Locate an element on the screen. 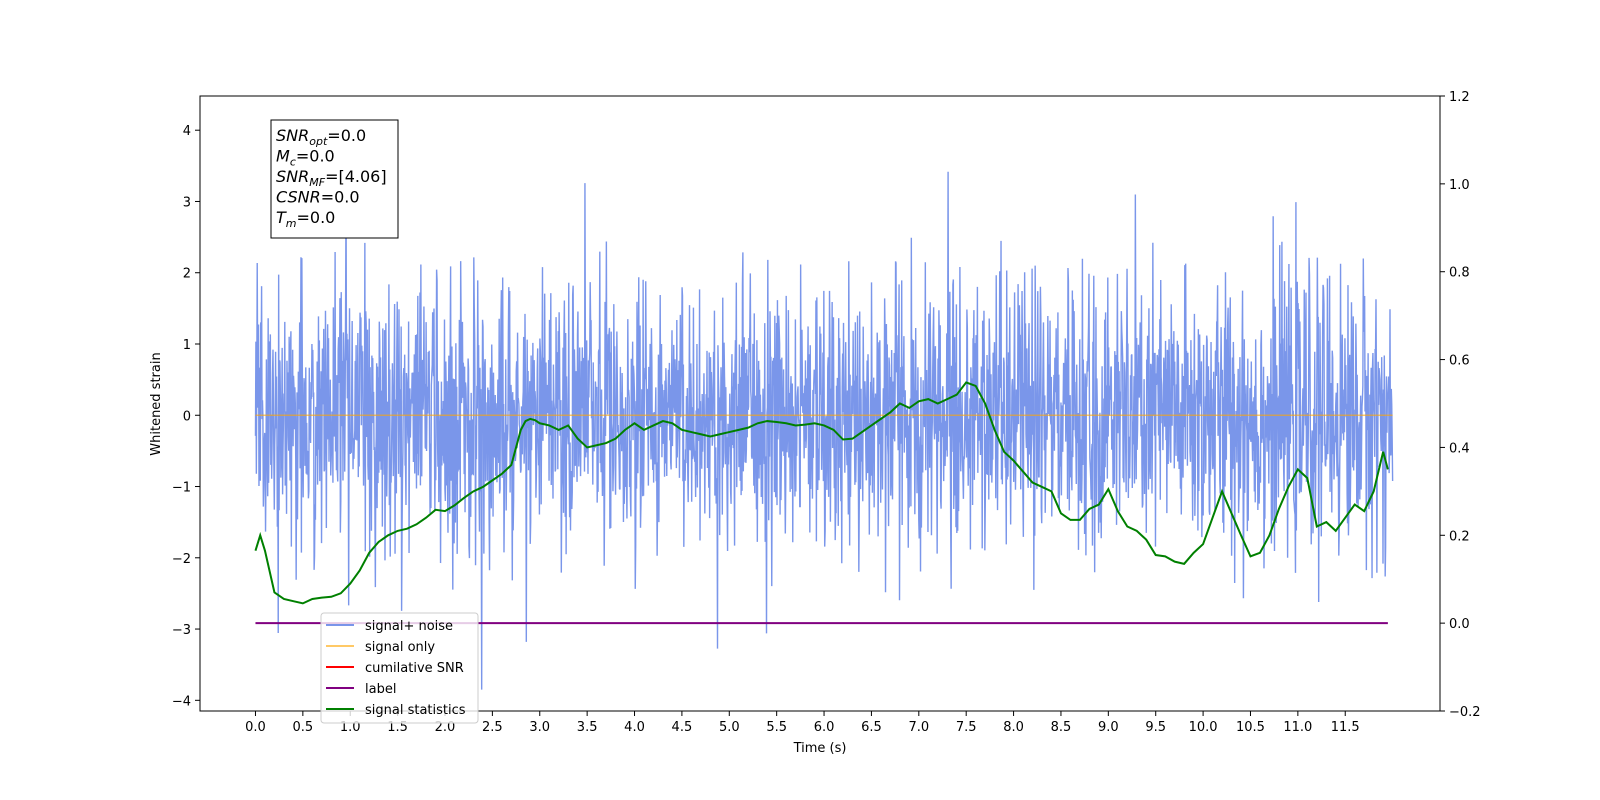 This screenshot has height=800, width=1600. y-tick-label: −1 is located at coordinates (181, 488).